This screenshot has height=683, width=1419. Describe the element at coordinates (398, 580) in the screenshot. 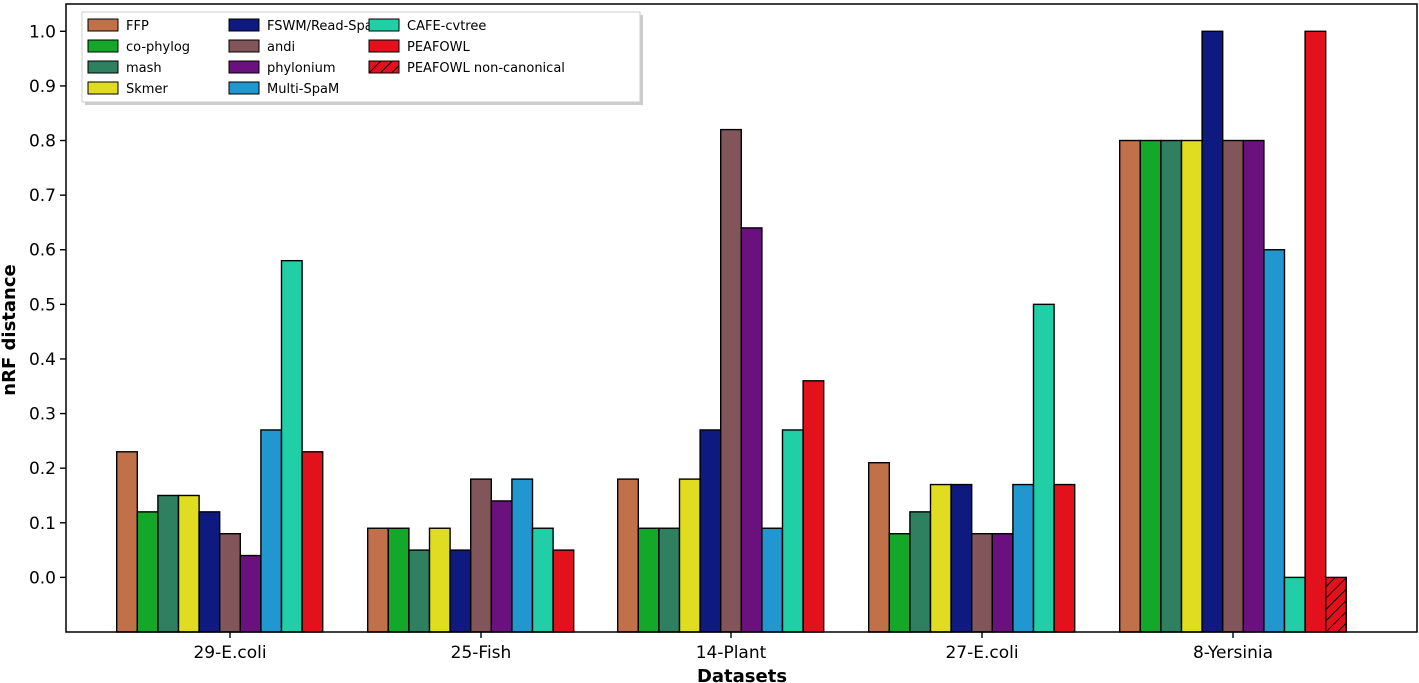

I see `bar-co-phylog-25-fish` at that location.